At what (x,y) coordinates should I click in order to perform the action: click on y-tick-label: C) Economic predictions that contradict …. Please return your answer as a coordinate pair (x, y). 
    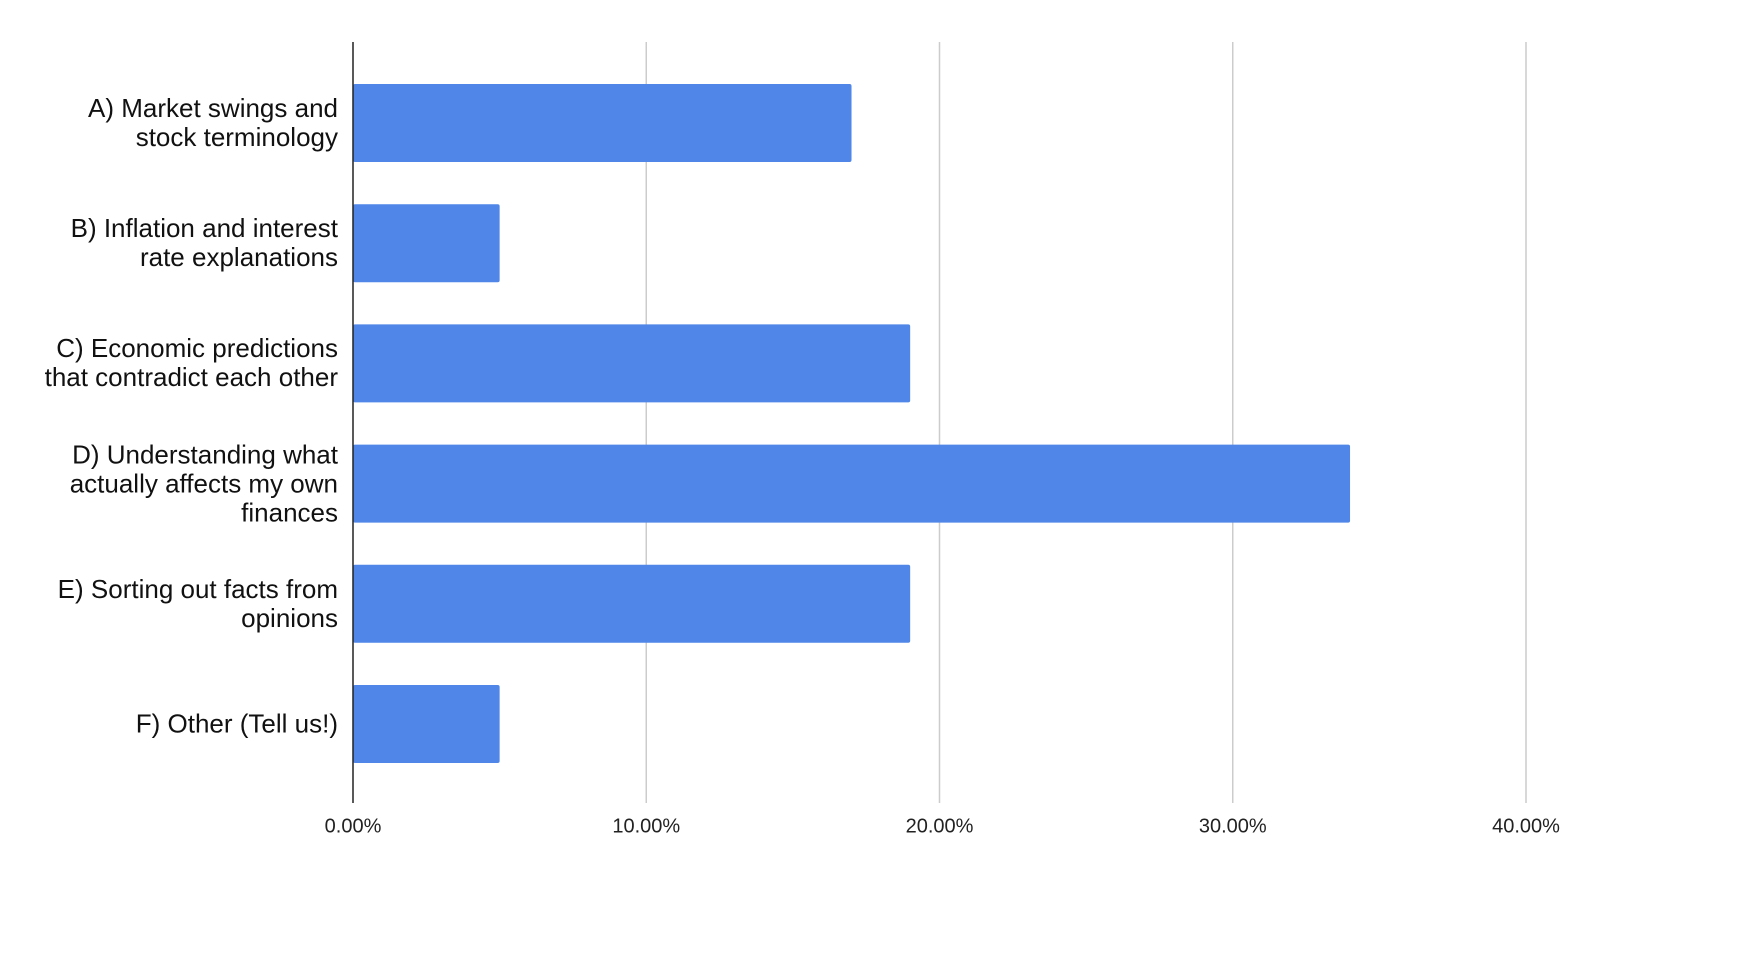
    Looking at the image, I should click on (191, 363).